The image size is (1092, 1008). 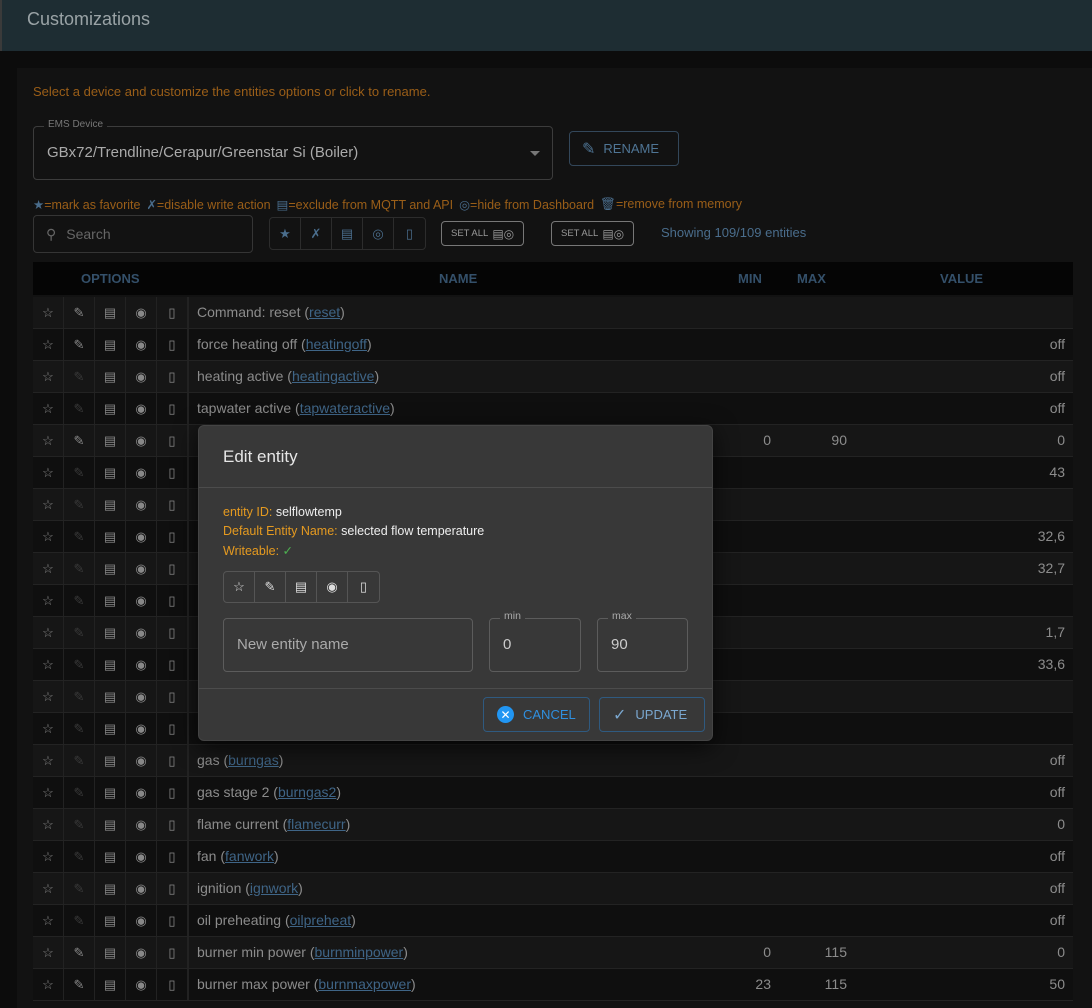 I want to click on col-min: MIN, so click(x=750, y=278).